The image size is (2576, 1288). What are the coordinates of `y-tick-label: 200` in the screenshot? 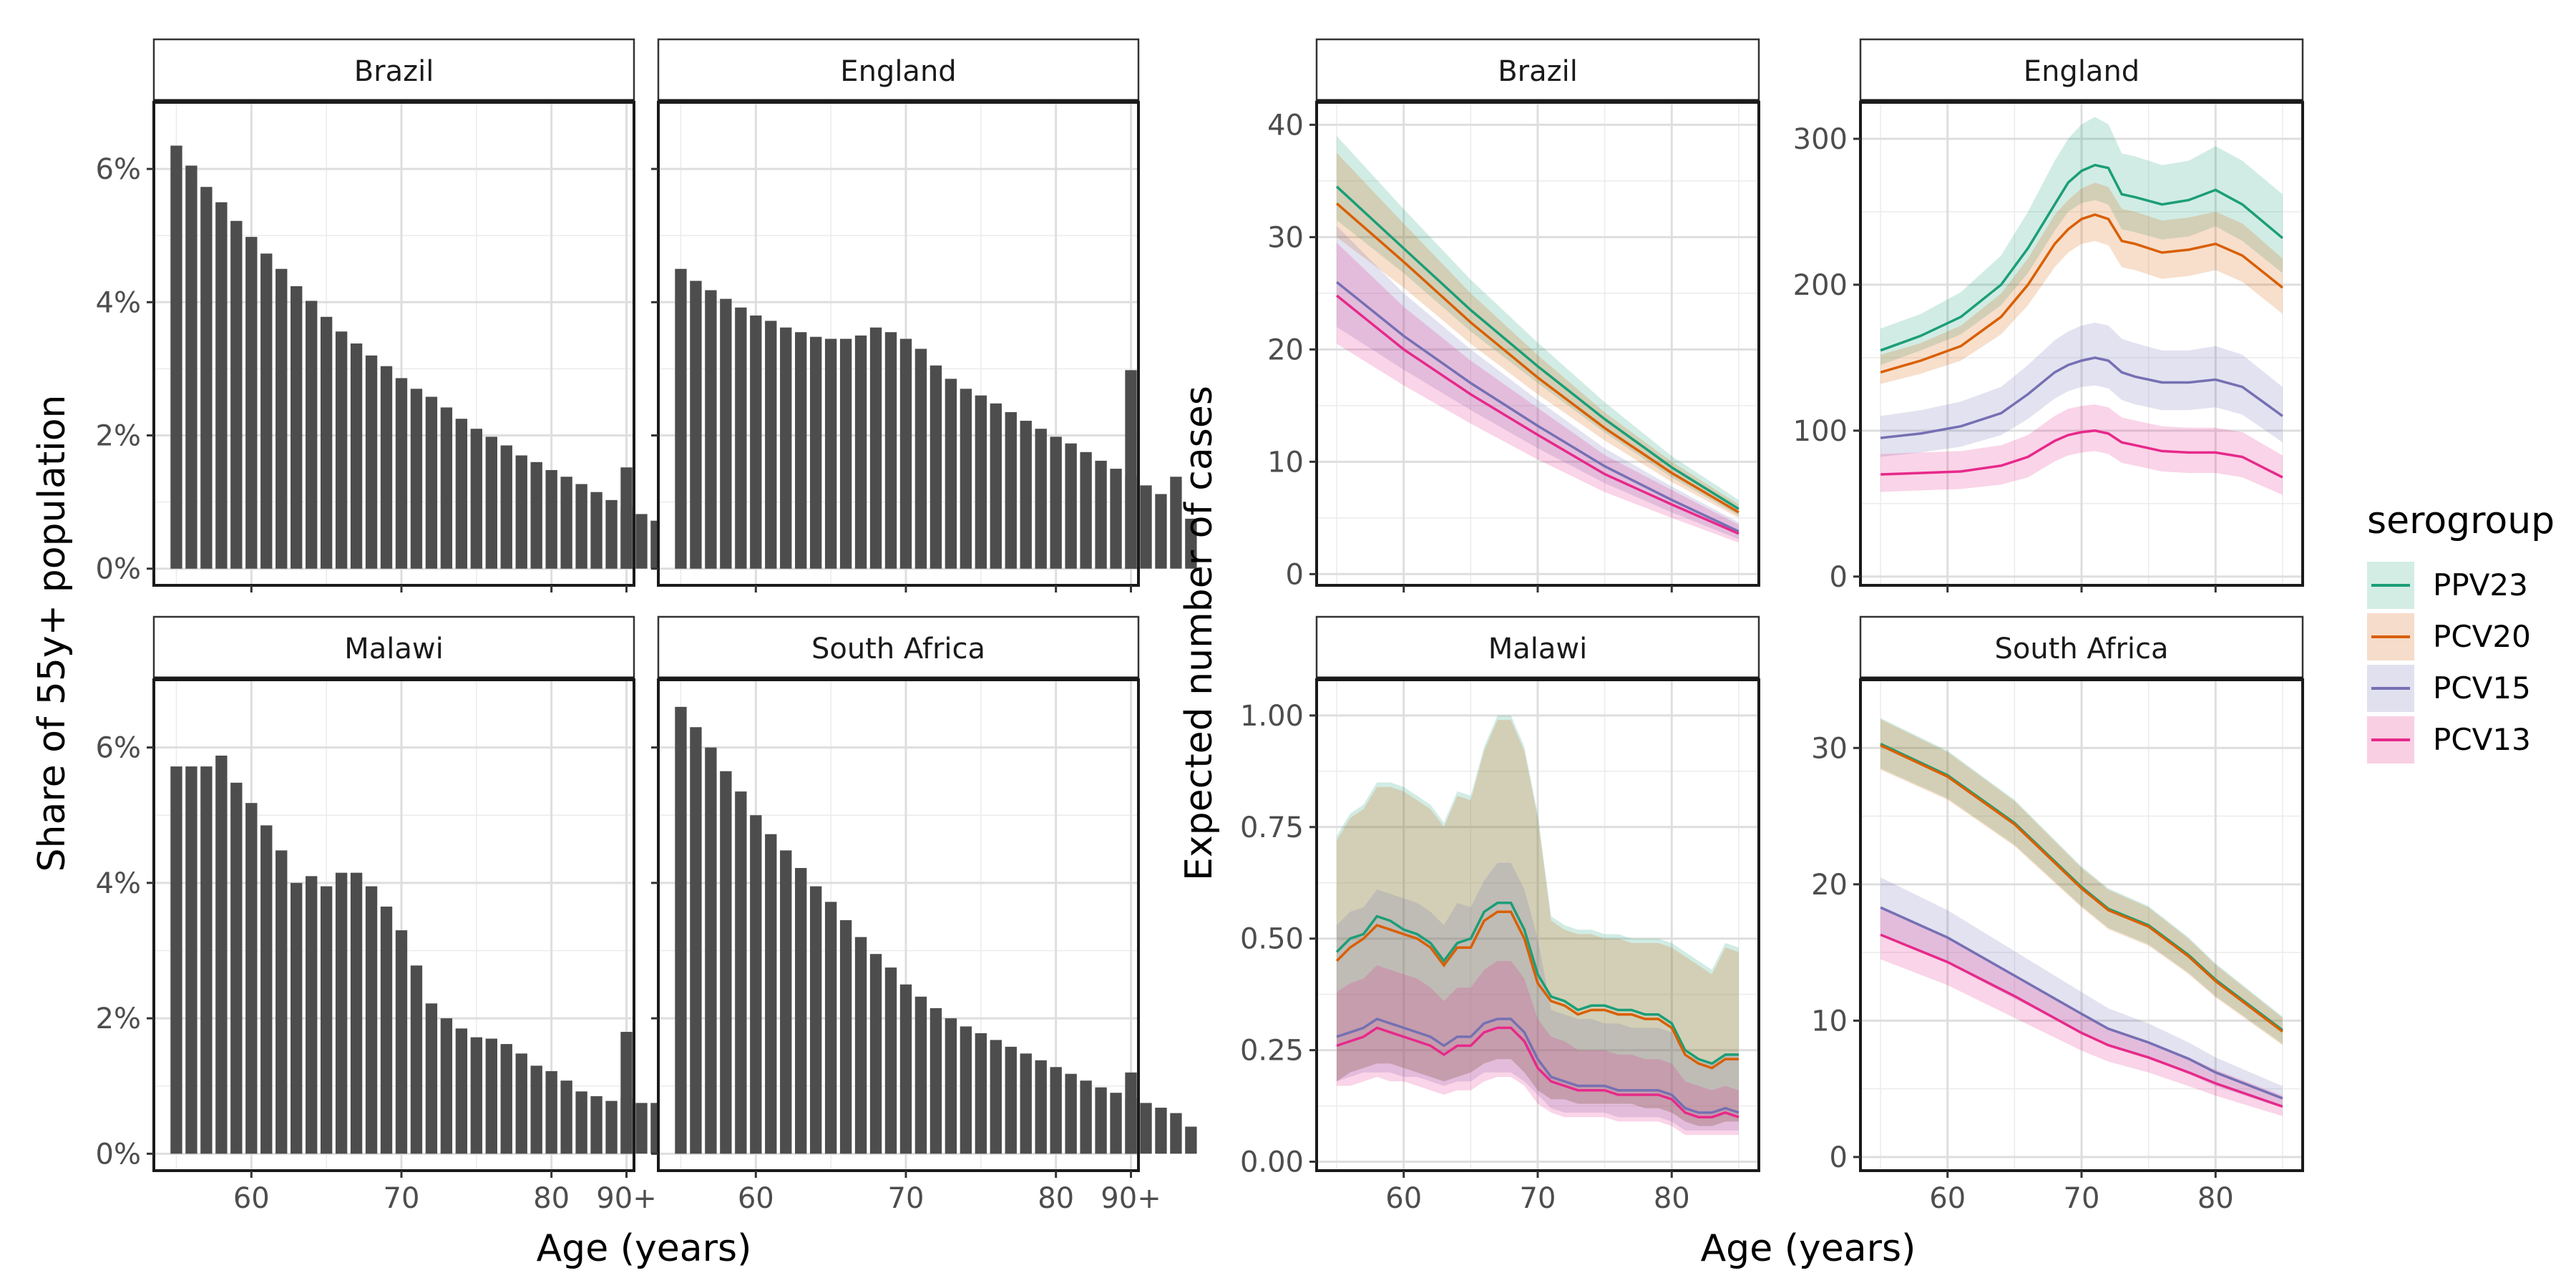 It's located at (1820, 285).